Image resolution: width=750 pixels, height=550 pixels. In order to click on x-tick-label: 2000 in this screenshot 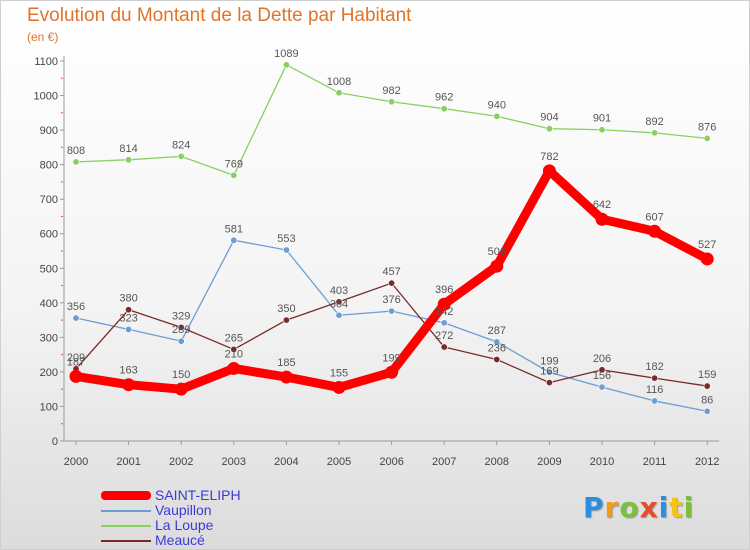, I will do `click(76, 462)`.